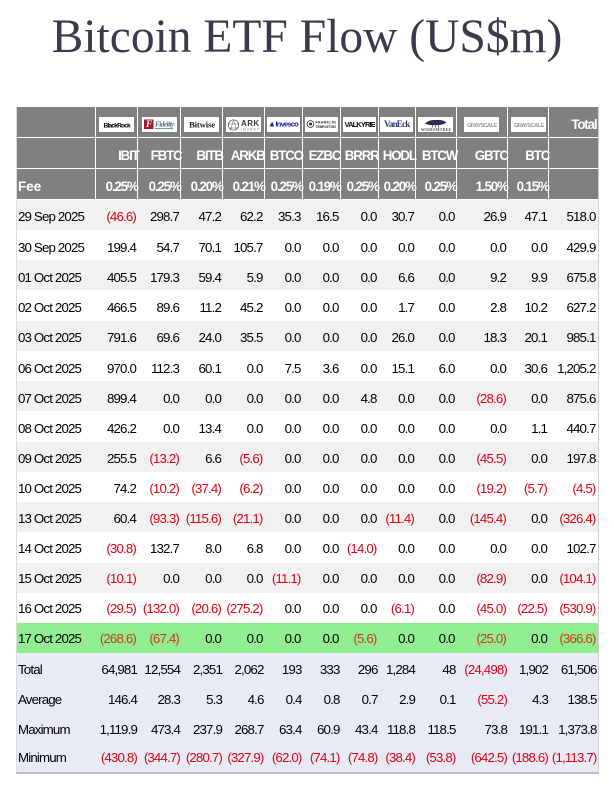 This screenshot has height=792, width=614. What do you see at coordinates (202, 124) in the screenshot?
I see `svg-text: Bitwise` at bounding box center [202, 124].